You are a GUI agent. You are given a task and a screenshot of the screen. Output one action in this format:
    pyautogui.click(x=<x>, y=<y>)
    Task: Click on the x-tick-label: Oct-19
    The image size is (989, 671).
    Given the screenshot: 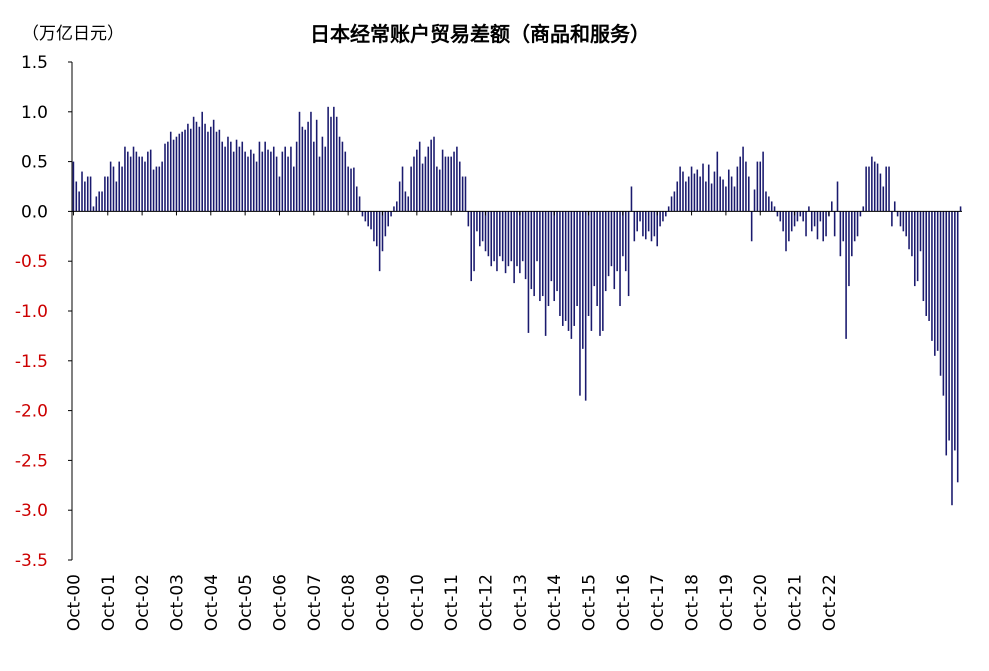 What is the action you would take?
    pyautogui.click(x=727, y=602)
    